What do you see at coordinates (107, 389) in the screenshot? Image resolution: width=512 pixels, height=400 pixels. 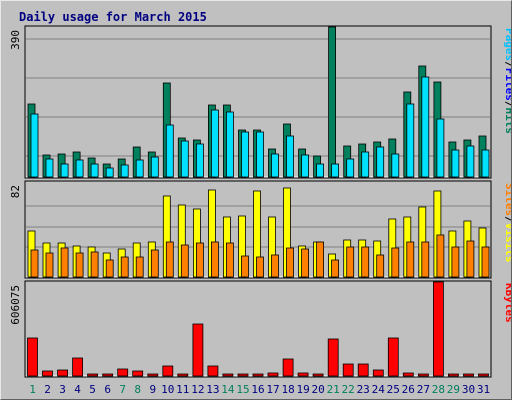 I see `day-label: 6` at bounding box center [107, 389].